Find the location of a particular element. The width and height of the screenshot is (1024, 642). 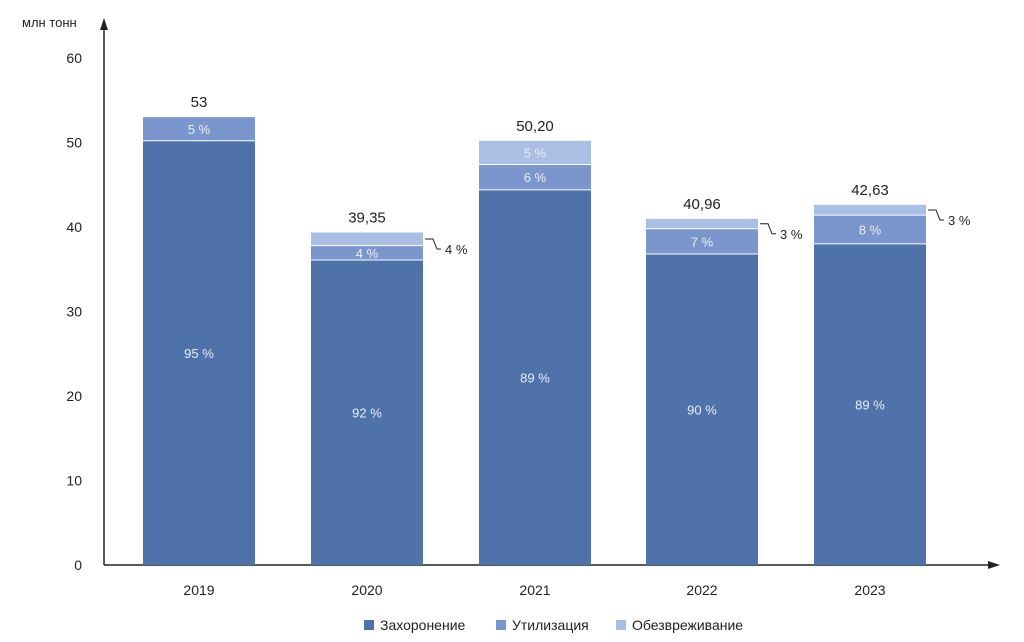

bar-stack: 90 % 7 % 3 % 40,96 is located at coordinates (724, 381).